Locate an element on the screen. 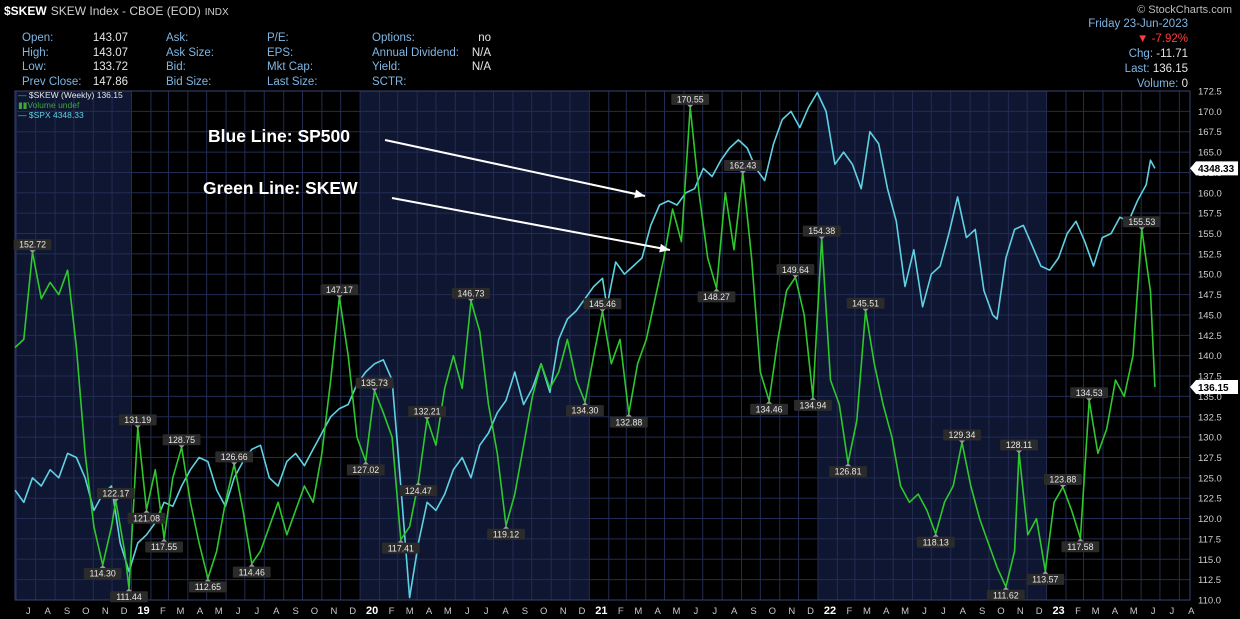 The image size is (1240, 619). y-tick-label: 167.5 is located at coordinates (1210, 132).